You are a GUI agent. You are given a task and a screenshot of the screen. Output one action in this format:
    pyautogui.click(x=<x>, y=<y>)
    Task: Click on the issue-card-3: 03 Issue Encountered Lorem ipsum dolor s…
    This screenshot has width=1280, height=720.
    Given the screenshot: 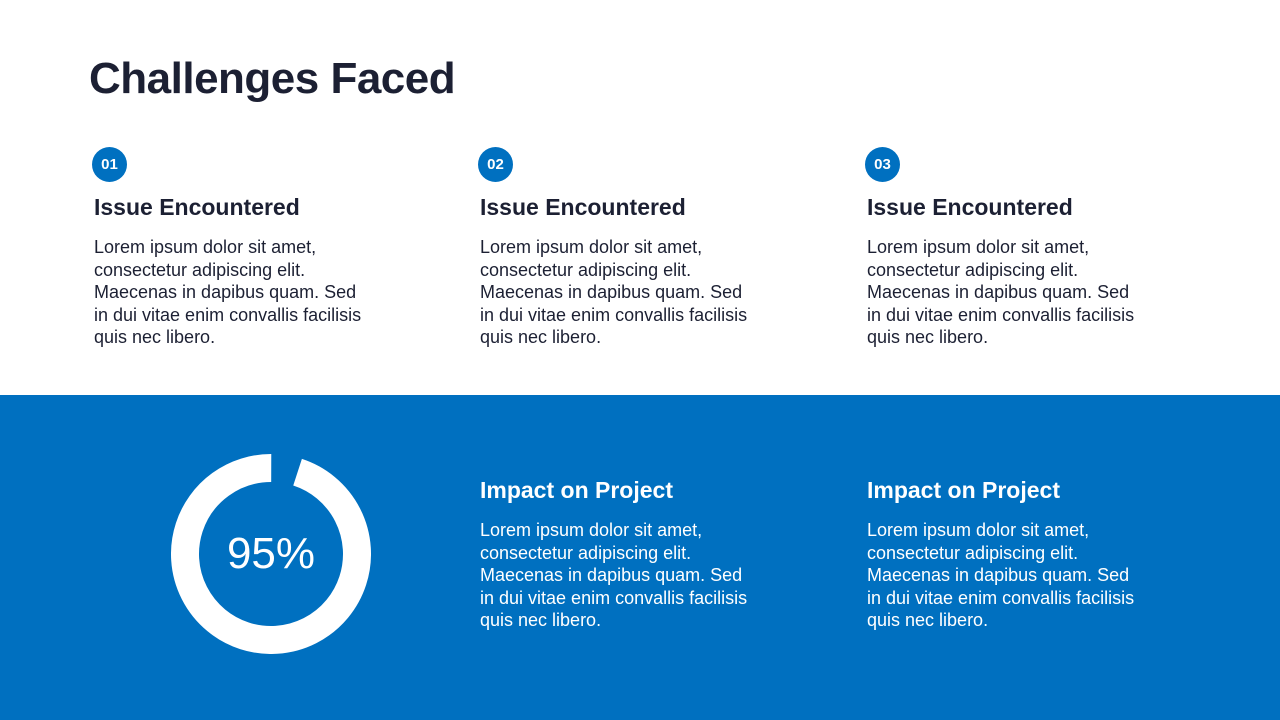 What is the action you would take?
    pyautogui.click(x=1016, y=248)
    